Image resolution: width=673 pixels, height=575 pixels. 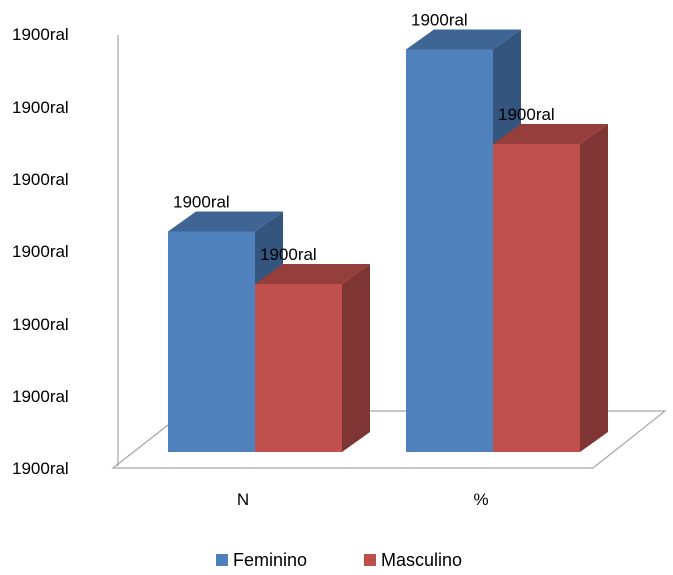 What do you see at coordinates (363, 499) in the screenshot?
I see `x-axis-categories: N%` at bounding box center [363, 499].